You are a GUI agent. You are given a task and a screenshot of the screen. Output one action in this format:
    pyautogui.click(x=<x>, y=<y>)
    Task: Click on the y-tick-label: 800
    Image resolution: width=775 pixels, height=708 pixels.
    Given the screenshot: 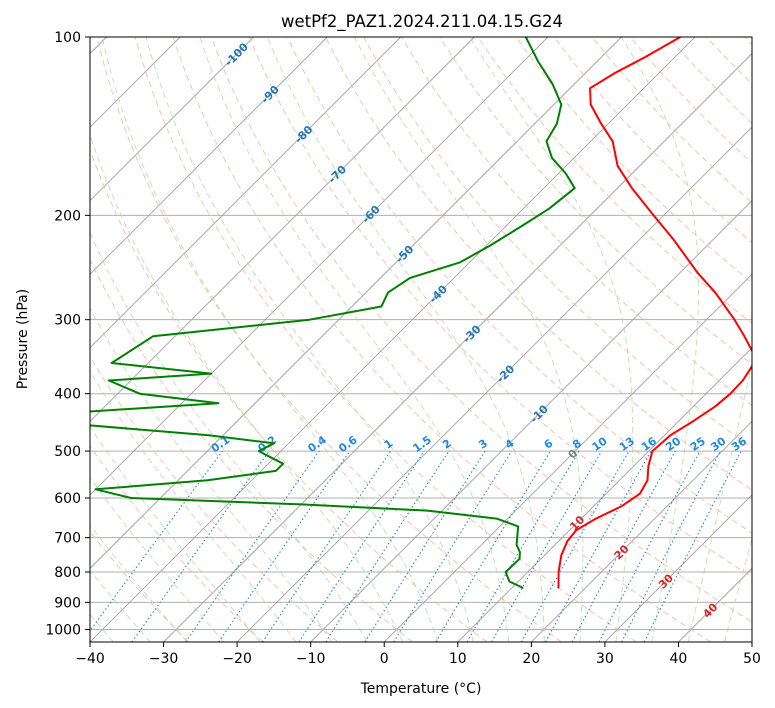 What is the action you would take?
    pyautogui.click(x=67, y=573)
    